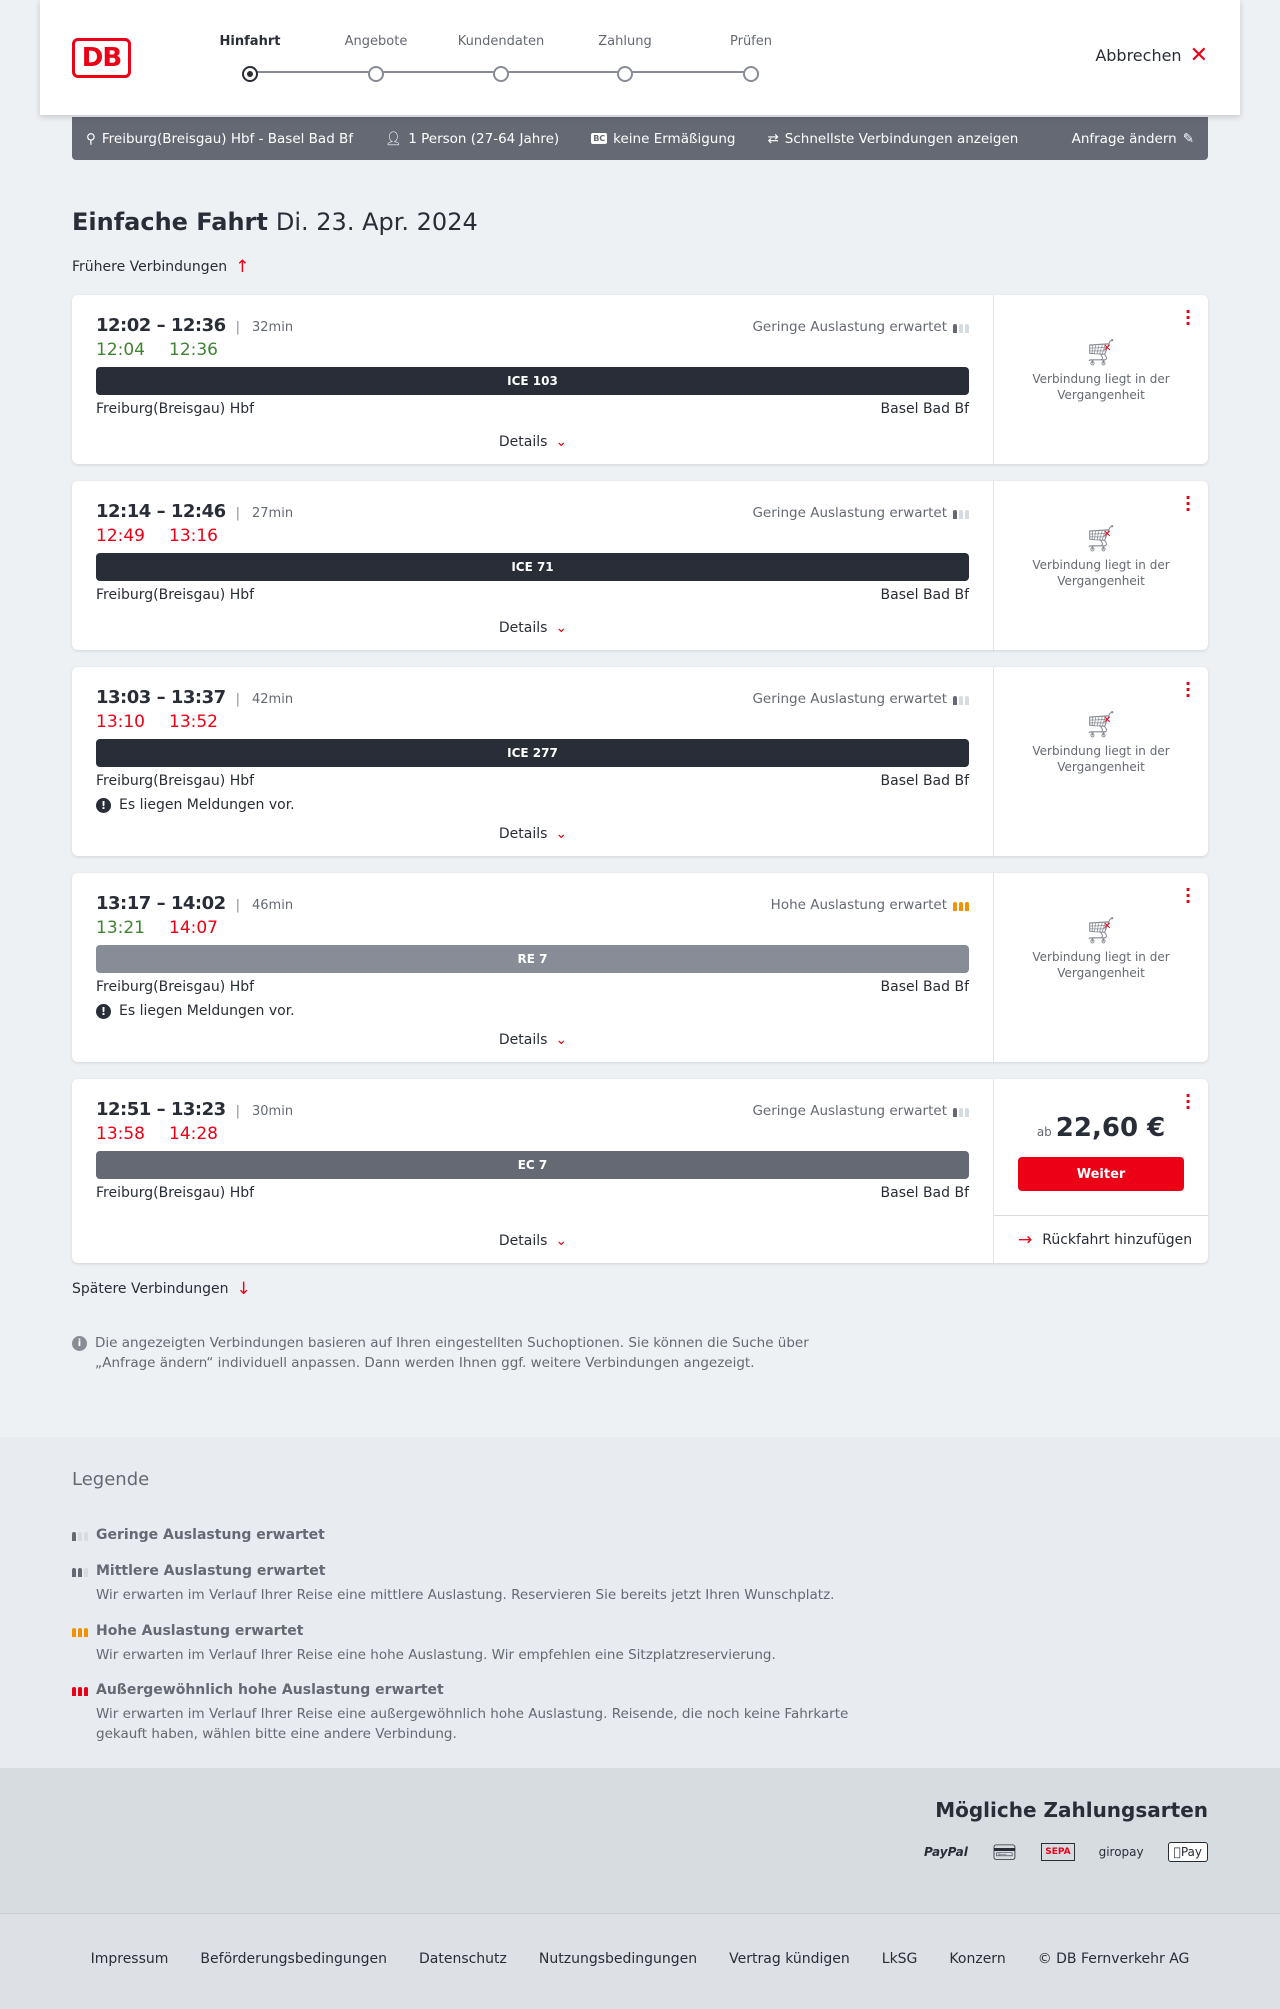  What do you see at coordinates (250, 58) in the screenshot?
I see `step-hinfahrt: Hinfahrt` at bounding box center [250, 58].